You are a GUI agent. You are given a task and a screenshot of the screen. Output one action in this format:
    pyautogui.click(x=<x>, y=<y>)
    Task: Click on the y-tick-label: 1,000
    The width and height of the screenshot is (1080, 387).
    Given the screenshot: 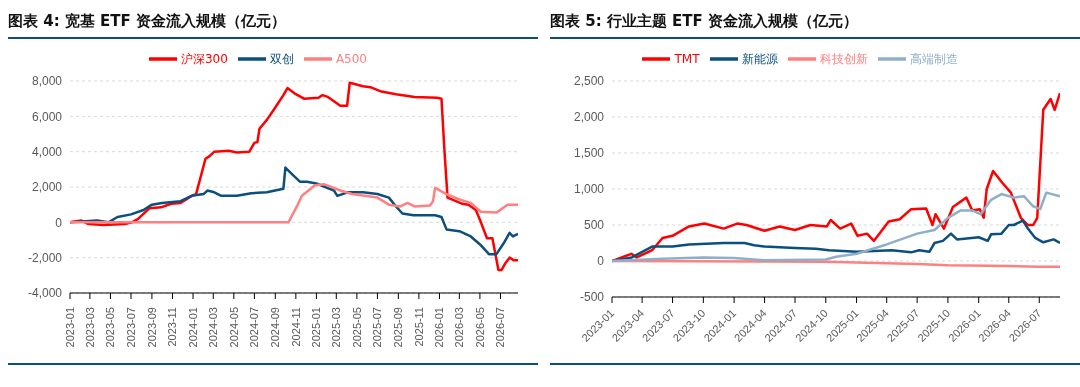 What is the action you would take?
    pyautogui.click(x=589, y=189)
    